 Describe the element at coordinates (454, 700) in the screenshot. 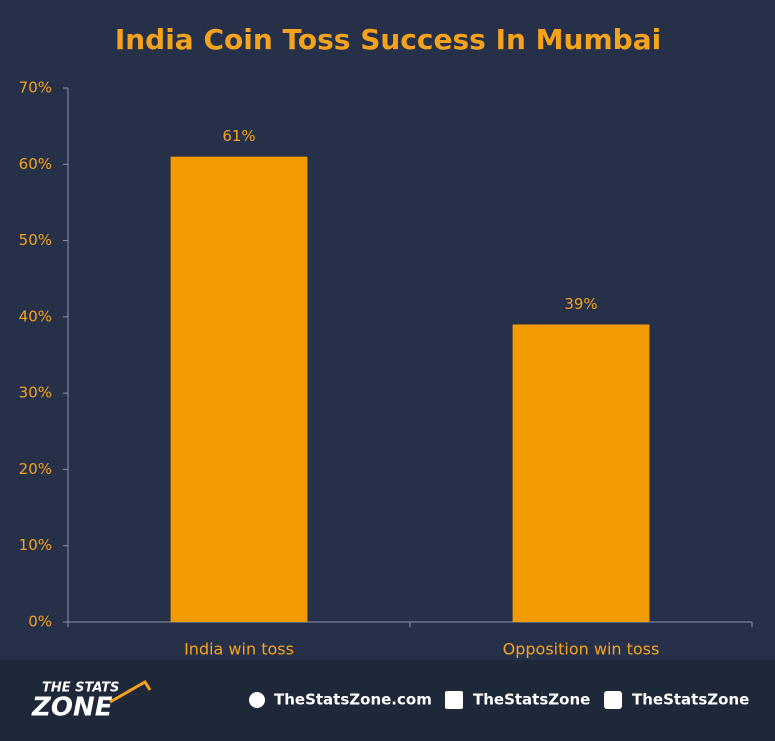

I see `facebook-icon` at that location.